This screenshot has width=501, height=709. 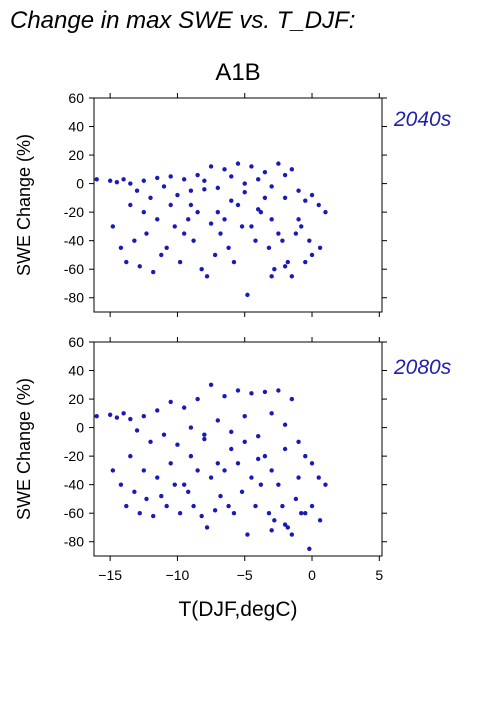 I want to click on x-axis-label: T(DJF,degC), so click(x=237, y=609).